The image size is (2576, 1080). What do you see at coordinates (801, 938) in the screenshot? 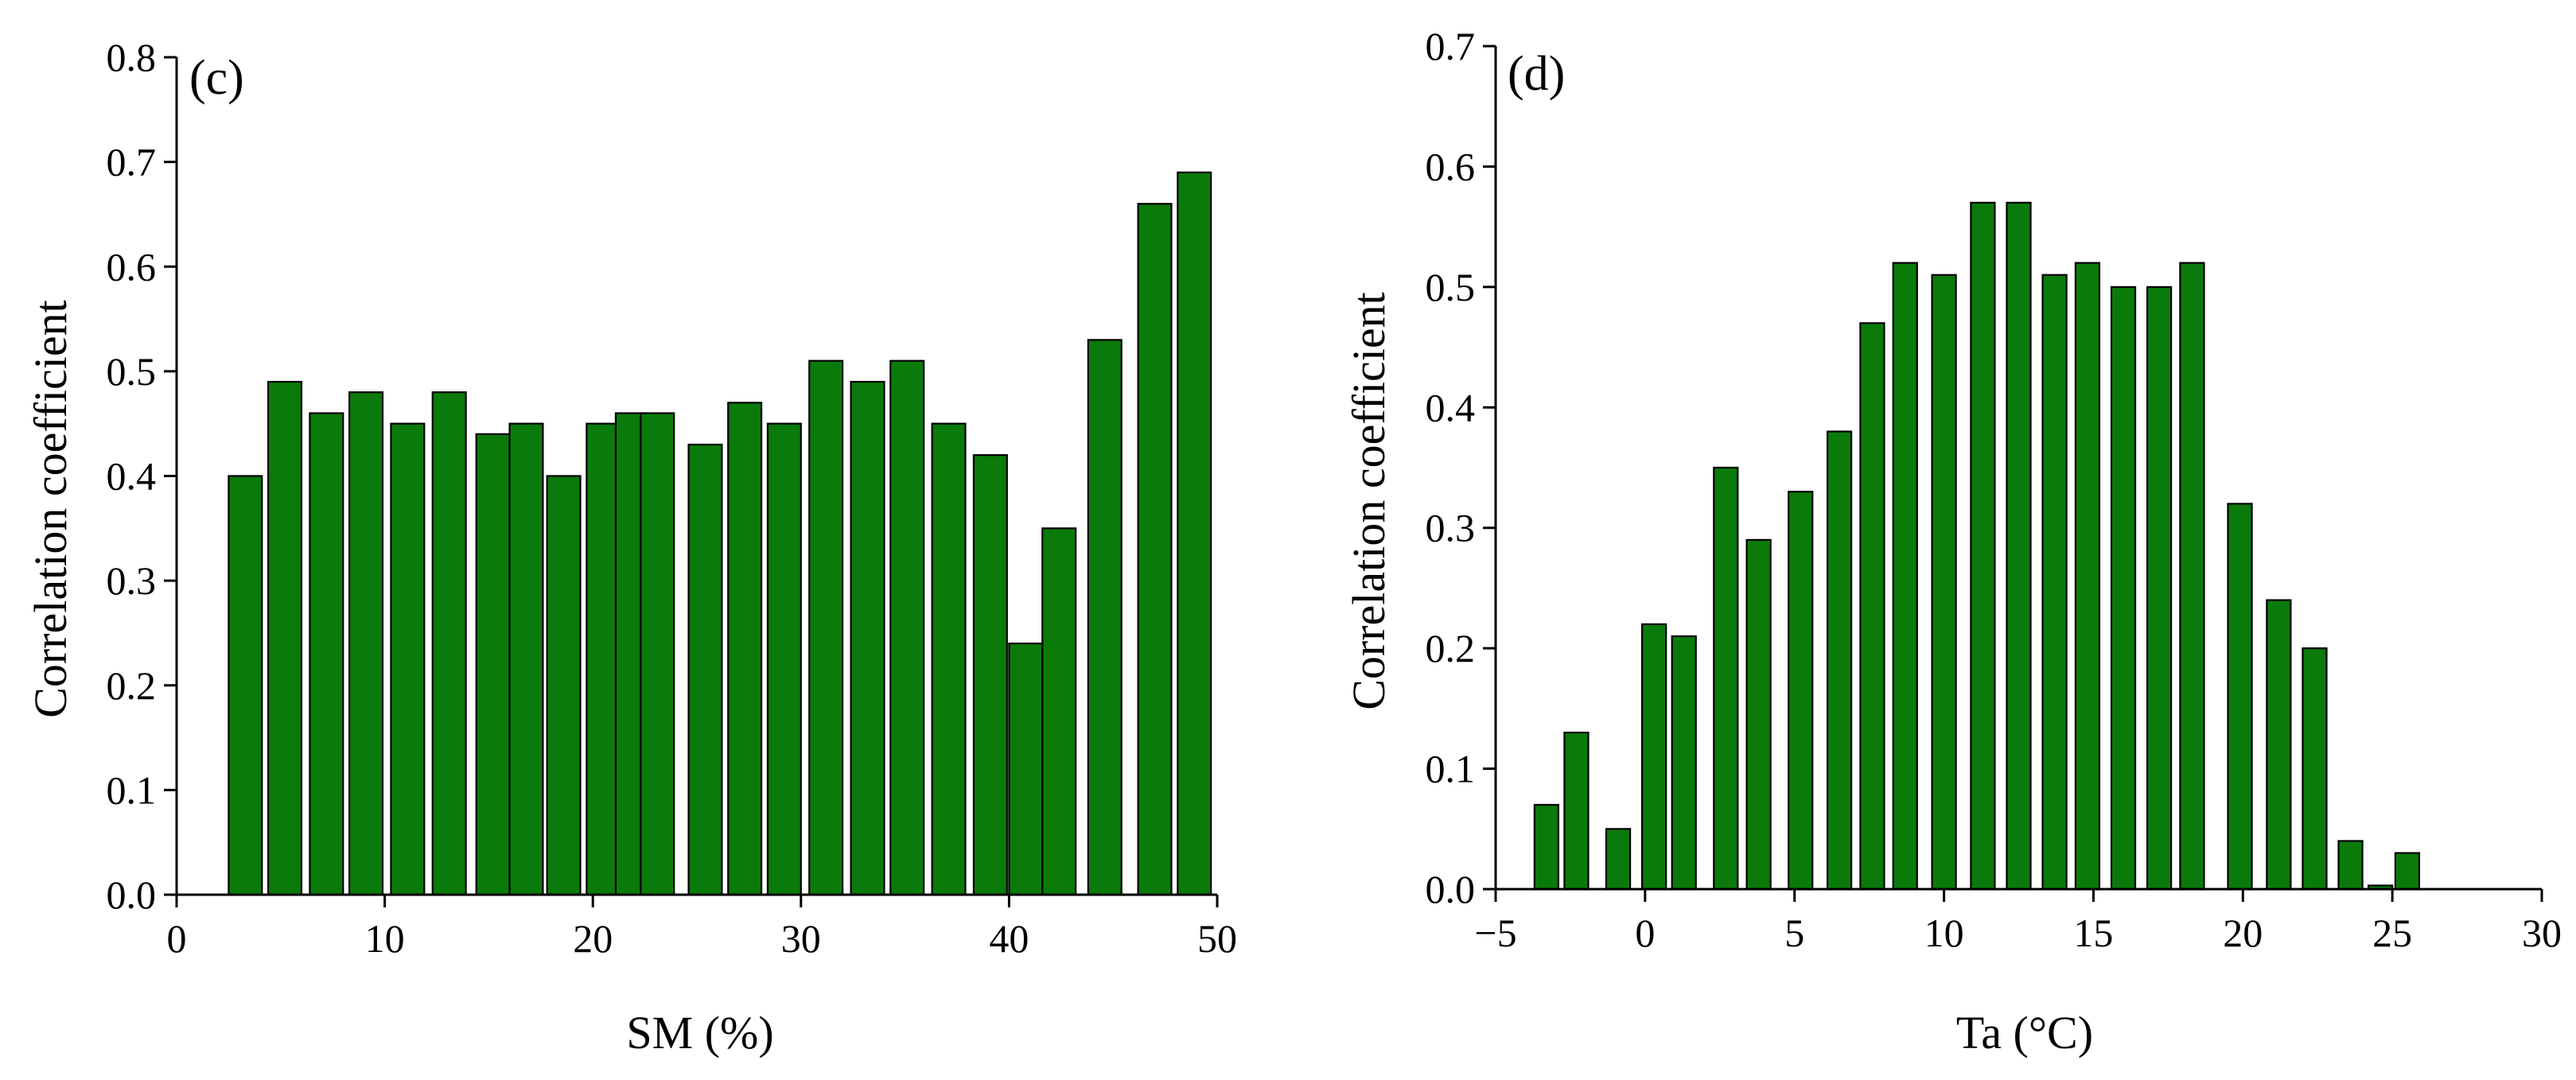
I see `x-tick-label-c: 30` at bounding box center [801, 938].